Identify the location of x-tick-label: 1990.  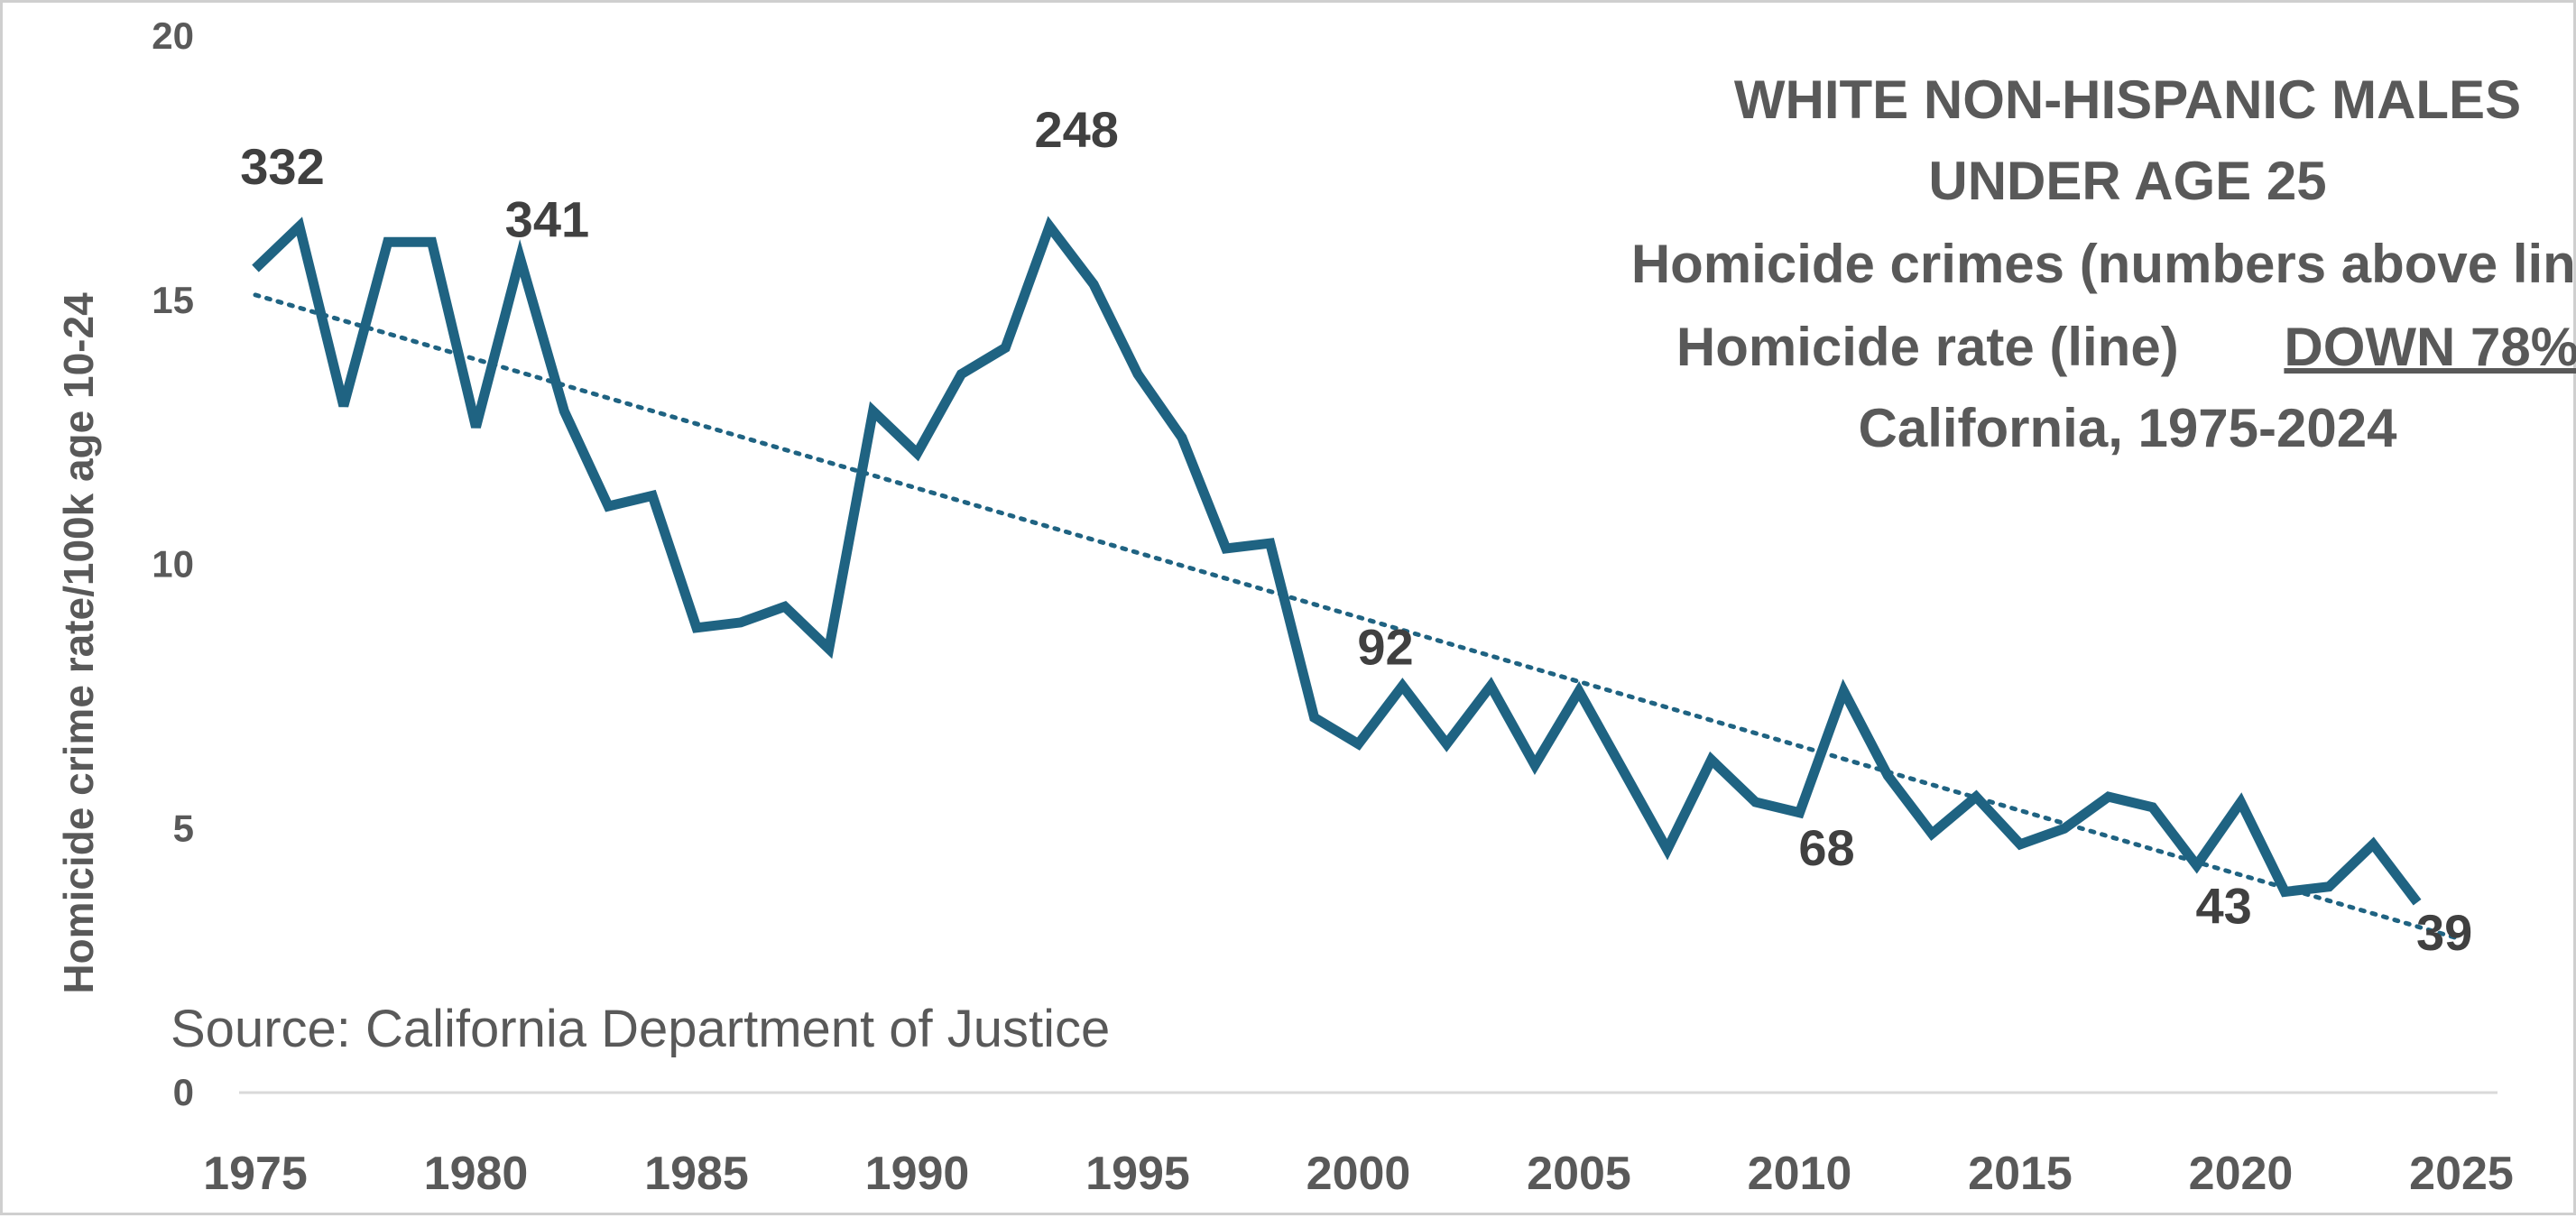
(917, 1174).